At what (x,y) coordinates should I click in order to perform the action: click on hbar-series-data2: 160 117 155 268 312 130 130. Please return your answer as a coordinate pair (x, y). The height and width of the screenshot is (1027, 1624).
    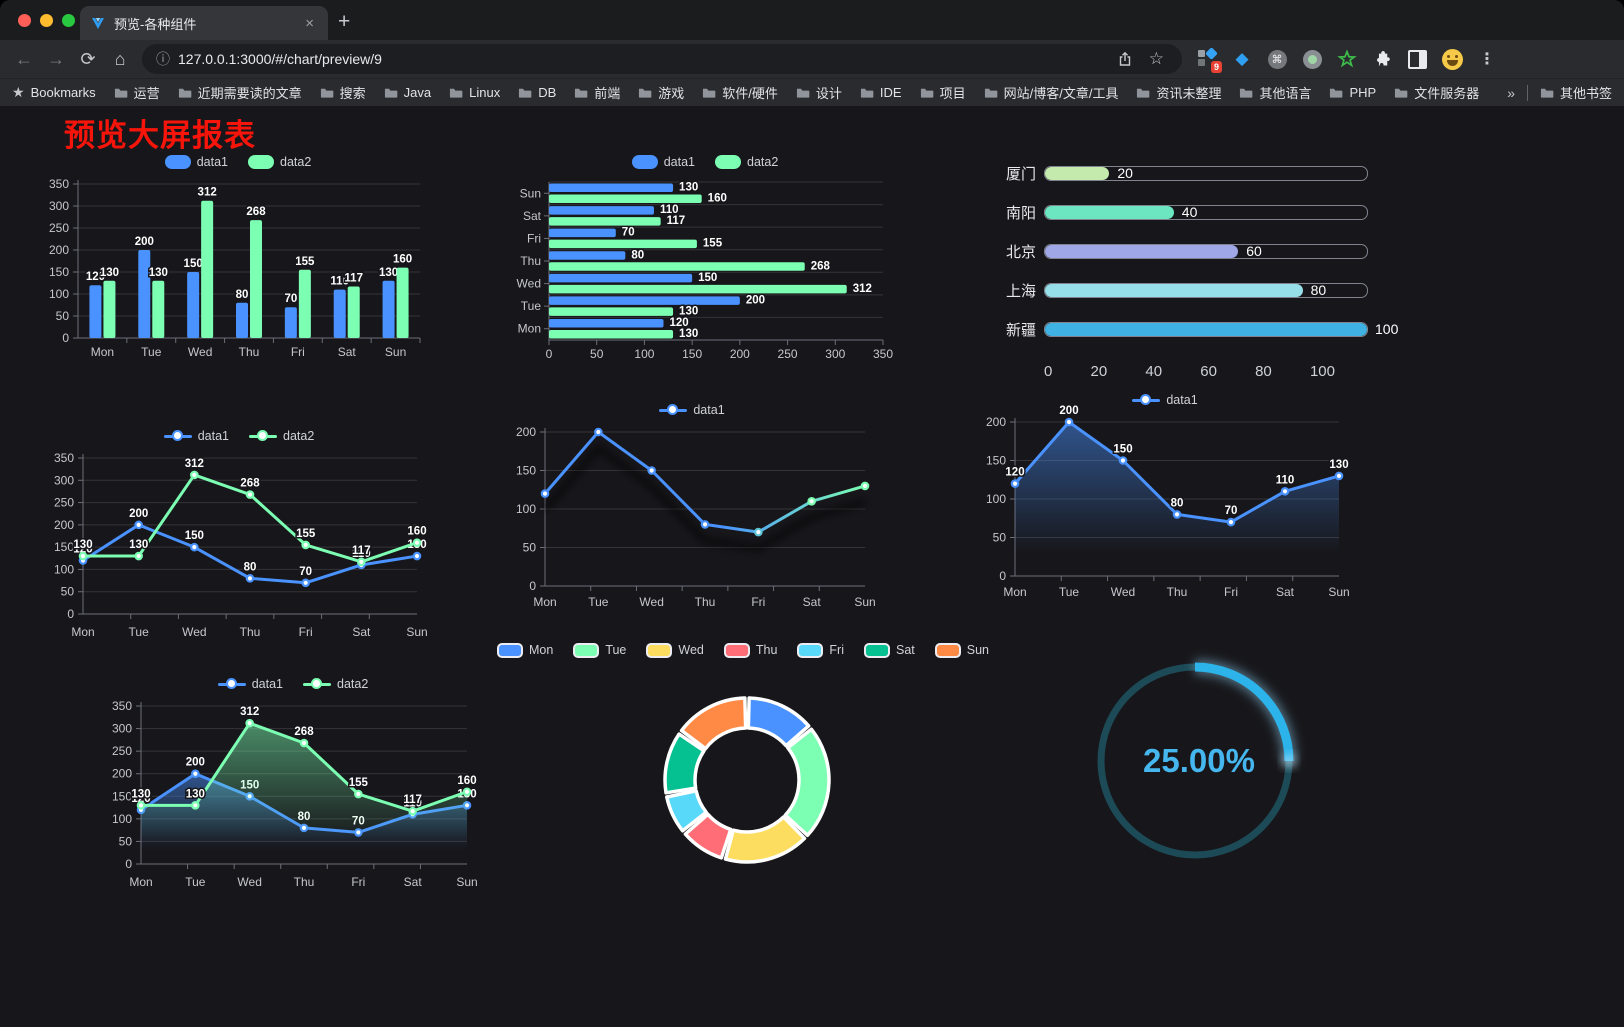
    Looking at the image, I should click on (711, 266).